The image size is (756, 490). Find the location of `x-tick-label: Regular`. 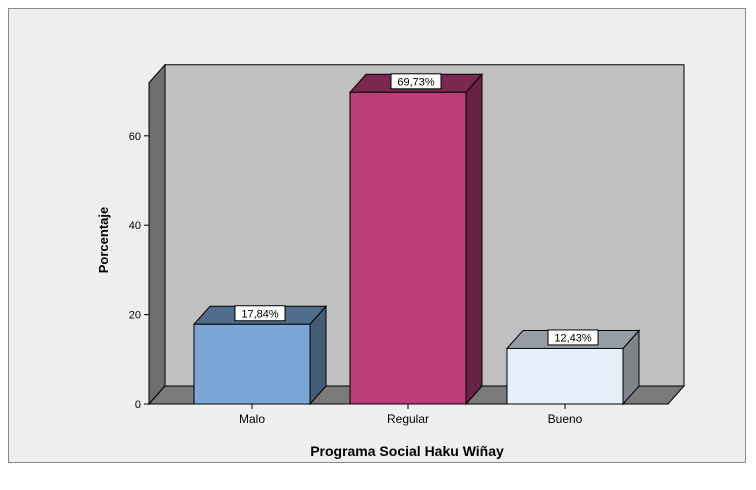

x-tick-label: Regular is located at coordinates (408, 419).